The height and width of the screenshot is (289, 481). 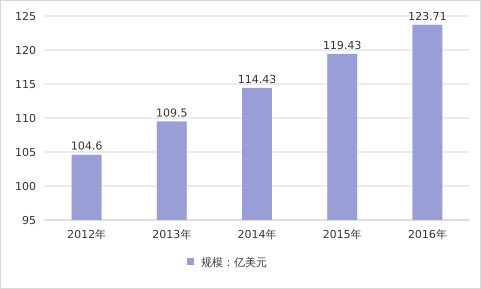 What do you see at coordinates (172, 234) in the screenshot?
I see `x-tick-label: 2013年` at bounding box center [172, 234].